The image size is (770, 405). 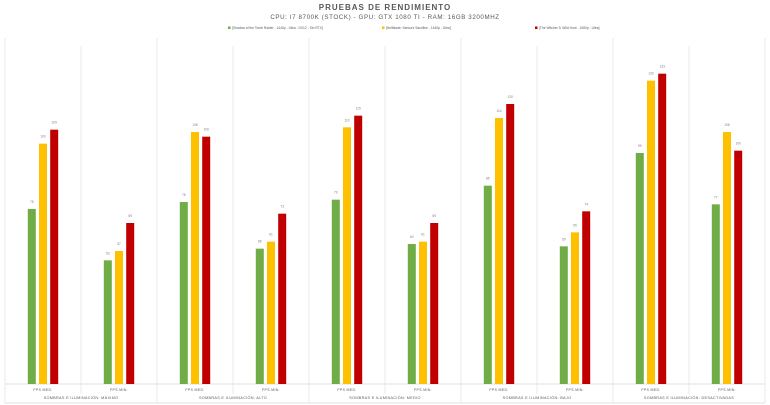 What do you see at coordinates (716, 197) in the screenshot?
I see `data-label: 77` at bounding box center [716, 197].